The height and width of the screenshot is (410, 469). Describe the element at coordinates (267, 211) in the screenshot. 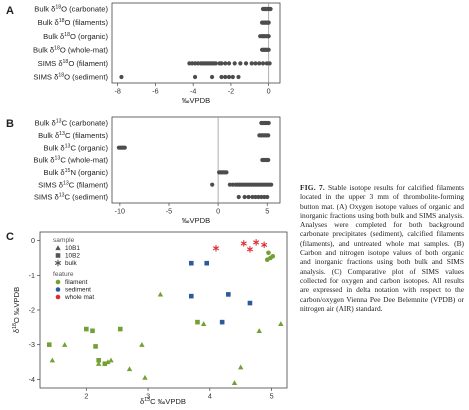

I see `panel-b-x-tick-label: 5` at that location.